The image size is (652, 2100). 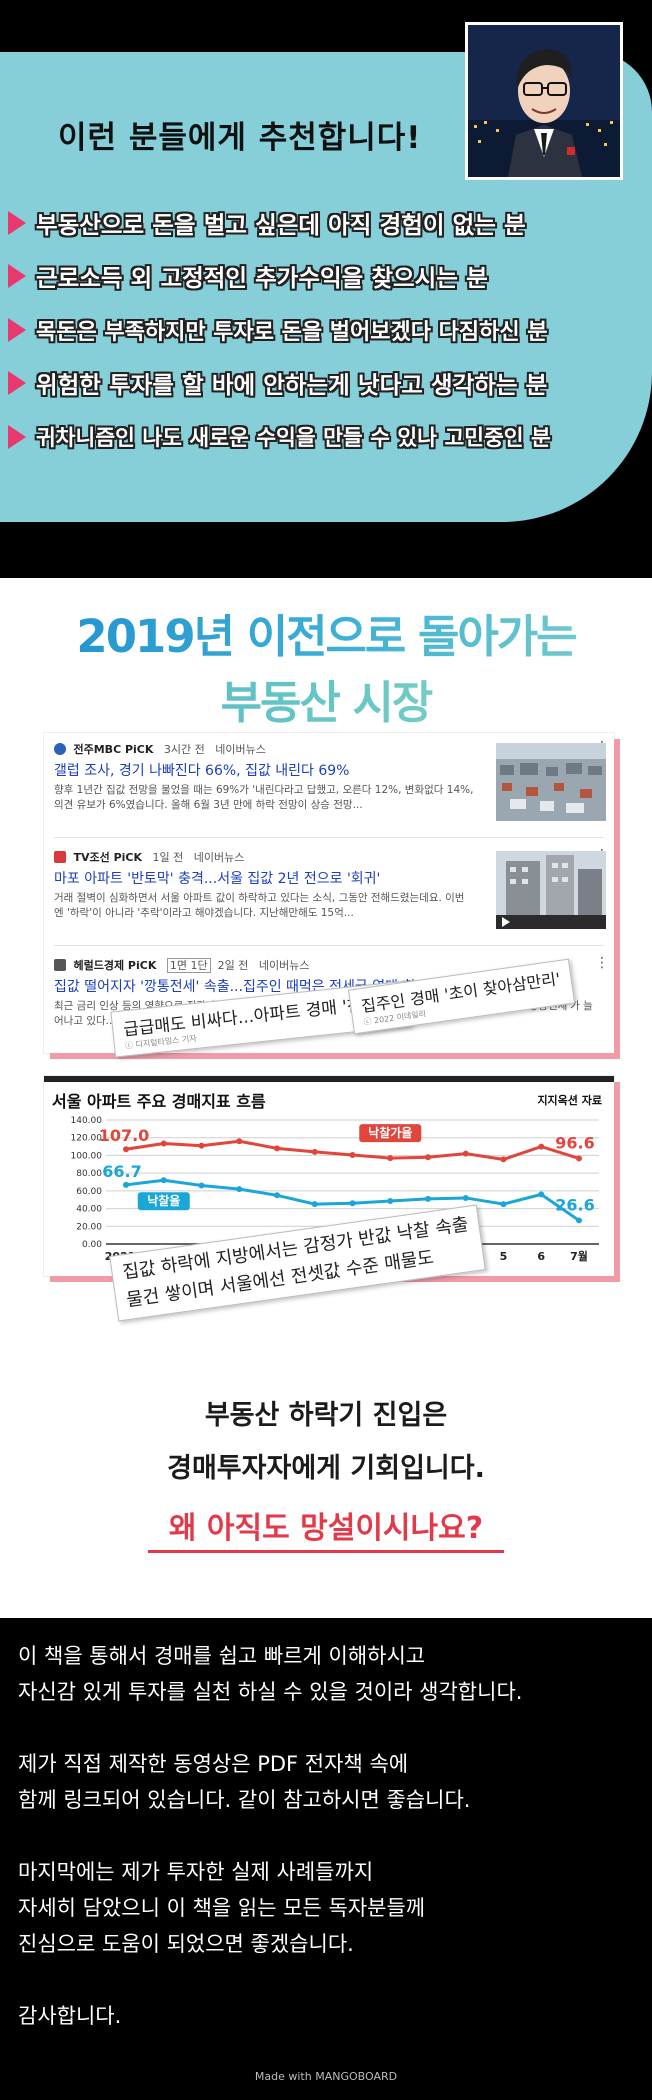 I want to click on recommend-item-text: 목돈은 부족하지만 투자로 돈을 벌어보겠다 다짐하신 분, so click(x=292, y=332).